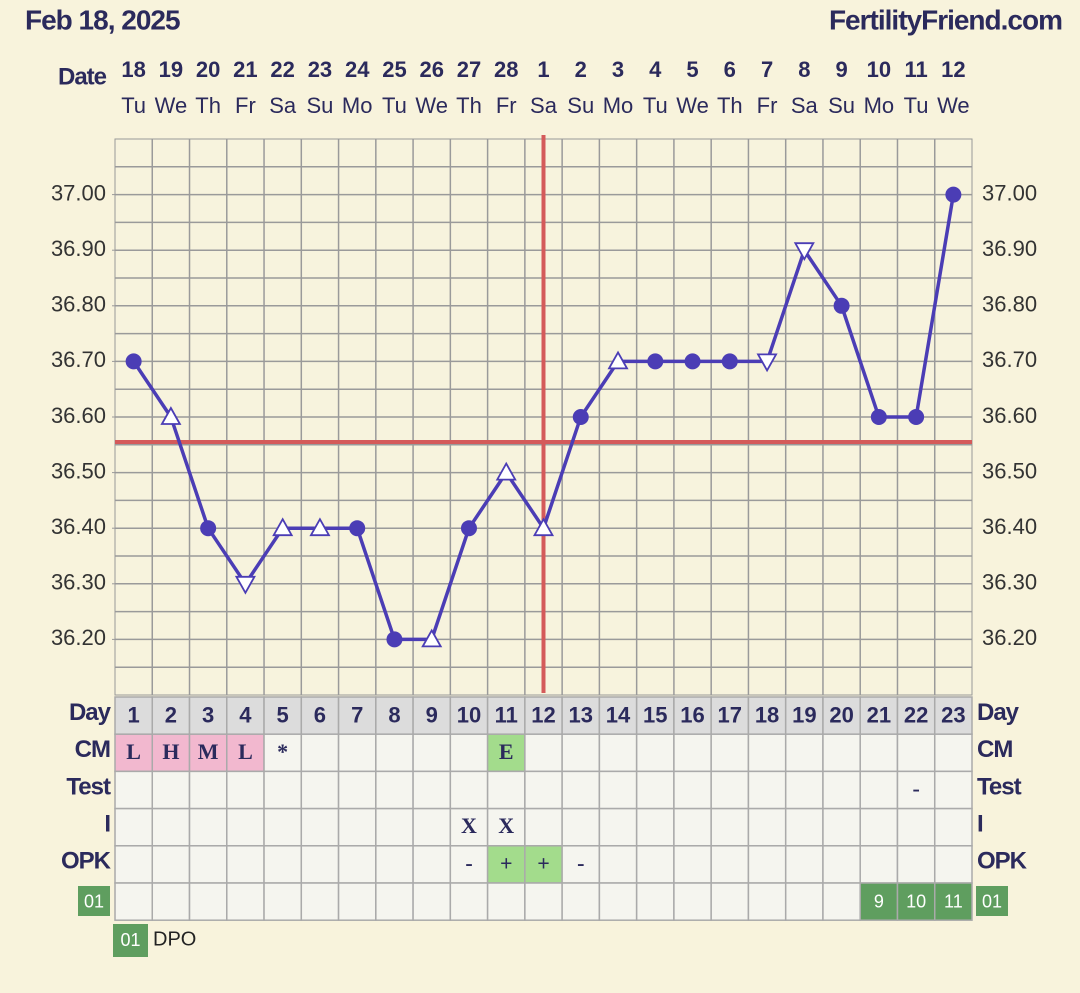 This screenshot has width=1080, height=993. I want to click on cell-text: +, so click(506, 862).